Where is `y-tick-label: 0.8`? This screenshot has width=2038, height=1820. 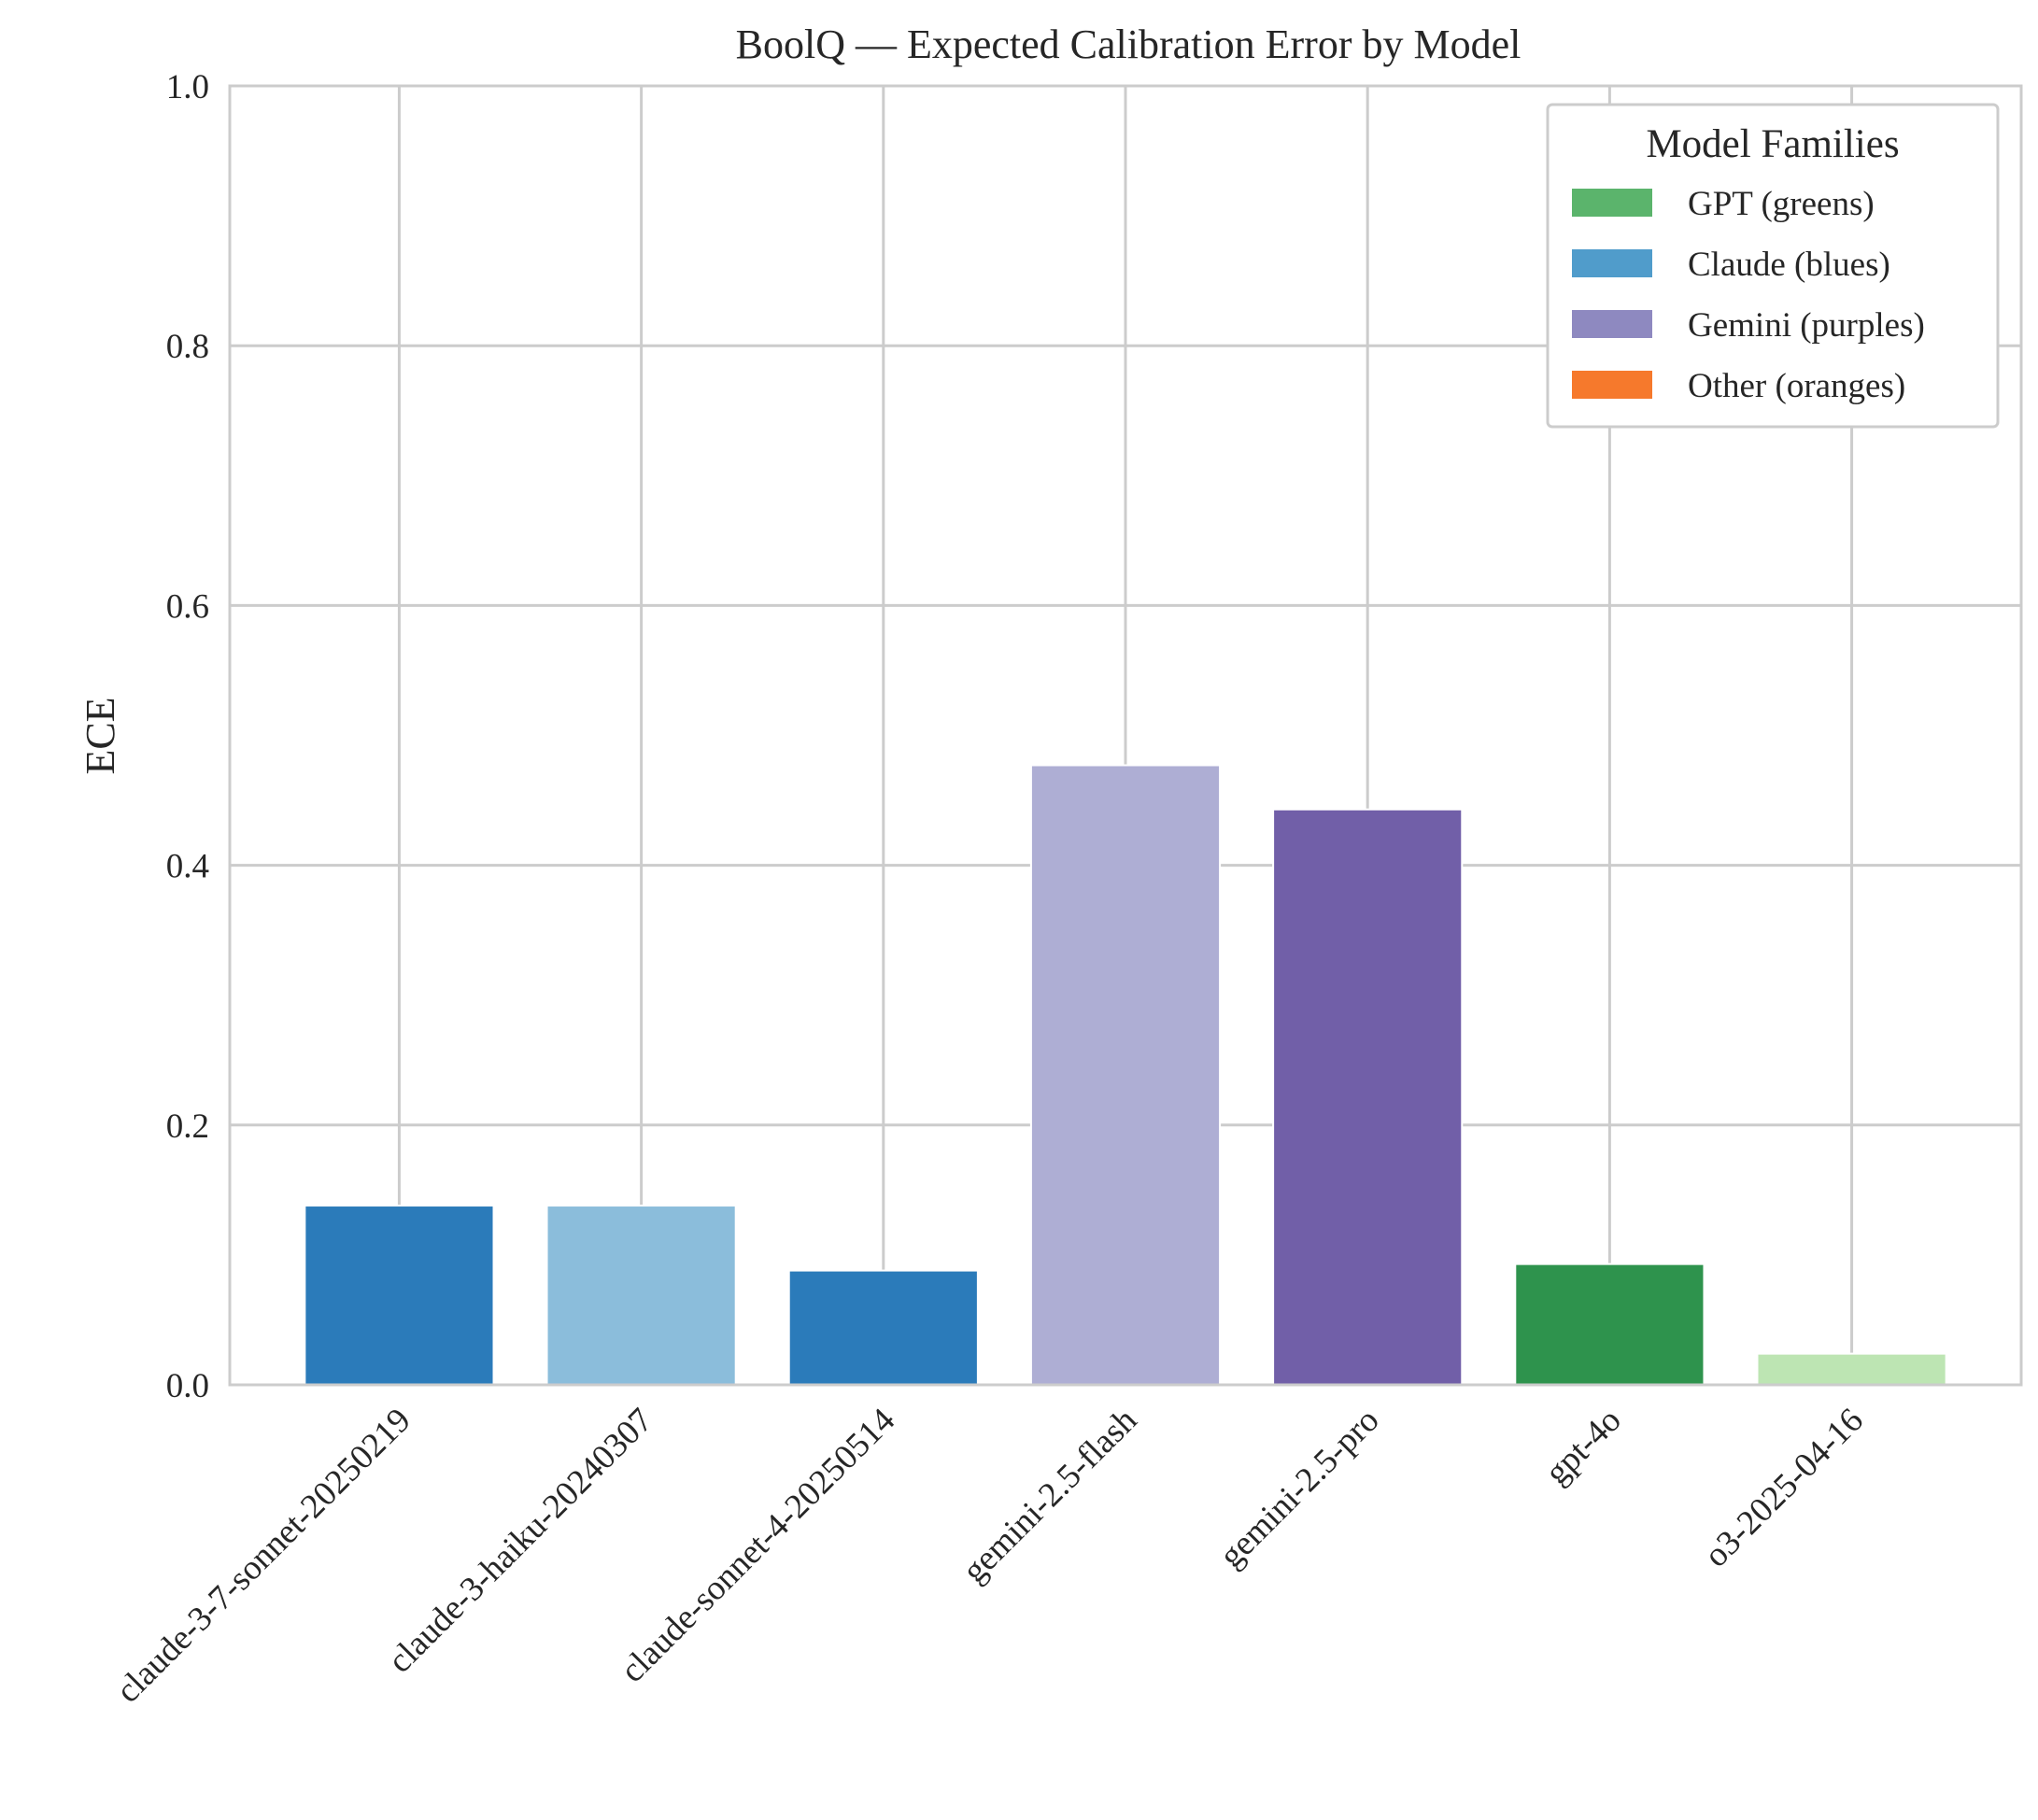
y-tick-label: 0.8 is located at coordinates (187, 347).